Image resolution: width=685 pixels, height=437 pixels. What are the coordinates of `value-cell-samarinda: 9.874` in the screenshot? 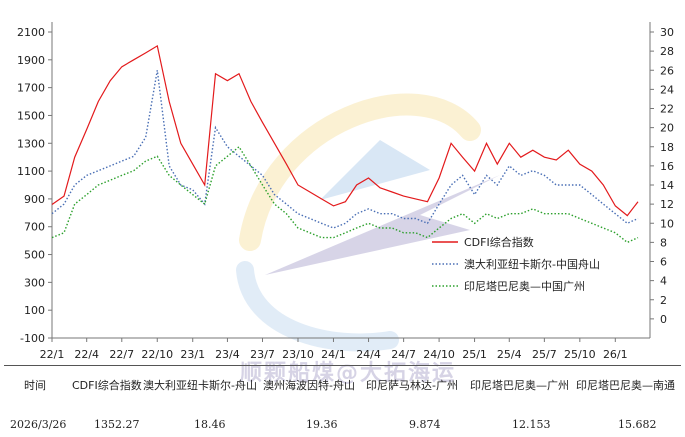 It's located at (425, 424).